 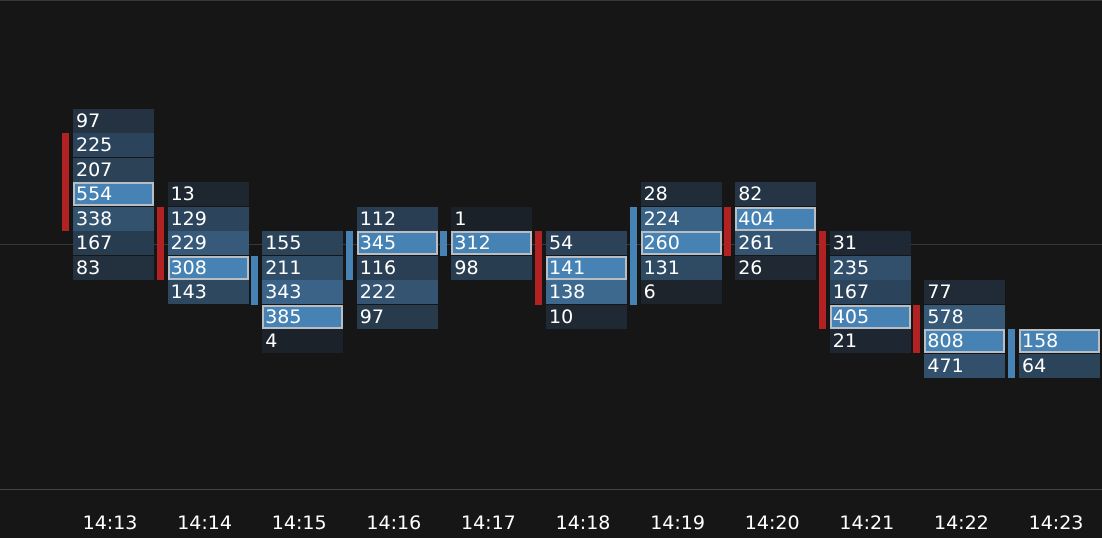 I want to click on volume-cell: 1, so click(x=492, y=218).